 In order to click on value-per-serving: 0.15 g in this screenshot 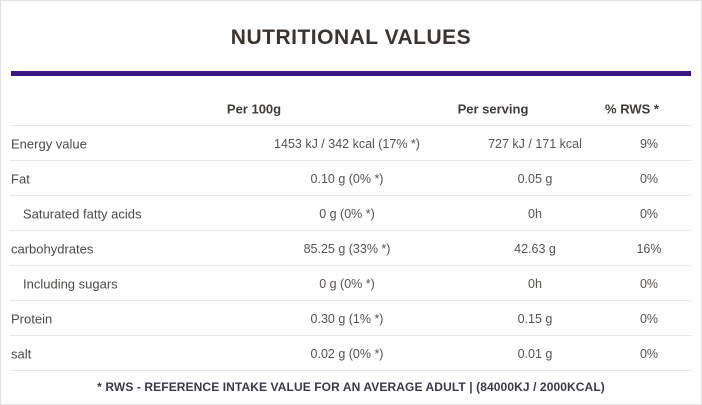, I will do `click(535, 318)`.